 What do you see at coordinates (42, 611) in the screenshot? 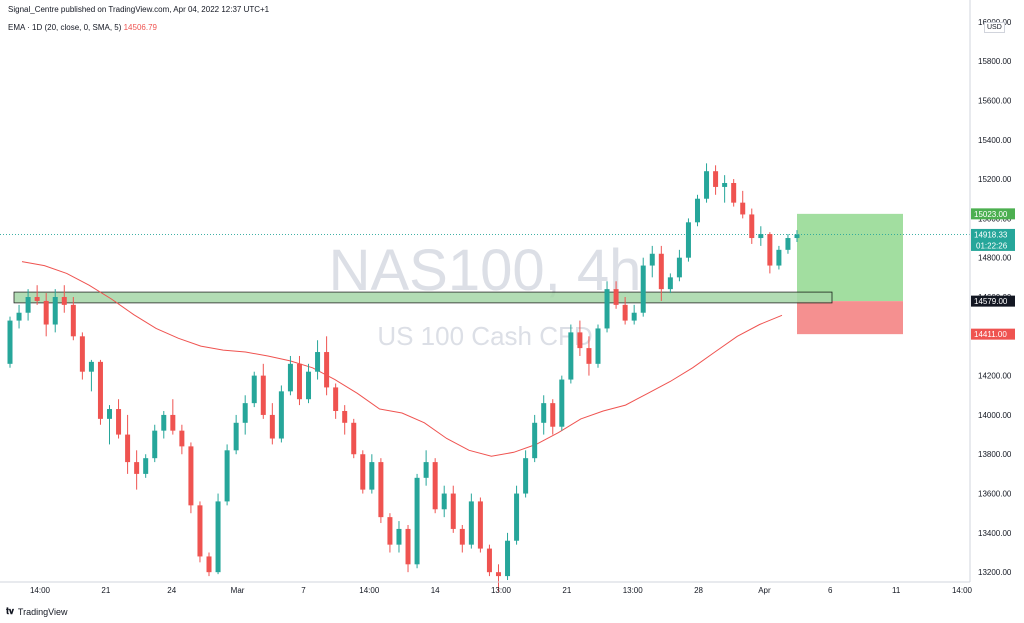
I see `brand-name: TradingView` at bounding box center [42, 611].